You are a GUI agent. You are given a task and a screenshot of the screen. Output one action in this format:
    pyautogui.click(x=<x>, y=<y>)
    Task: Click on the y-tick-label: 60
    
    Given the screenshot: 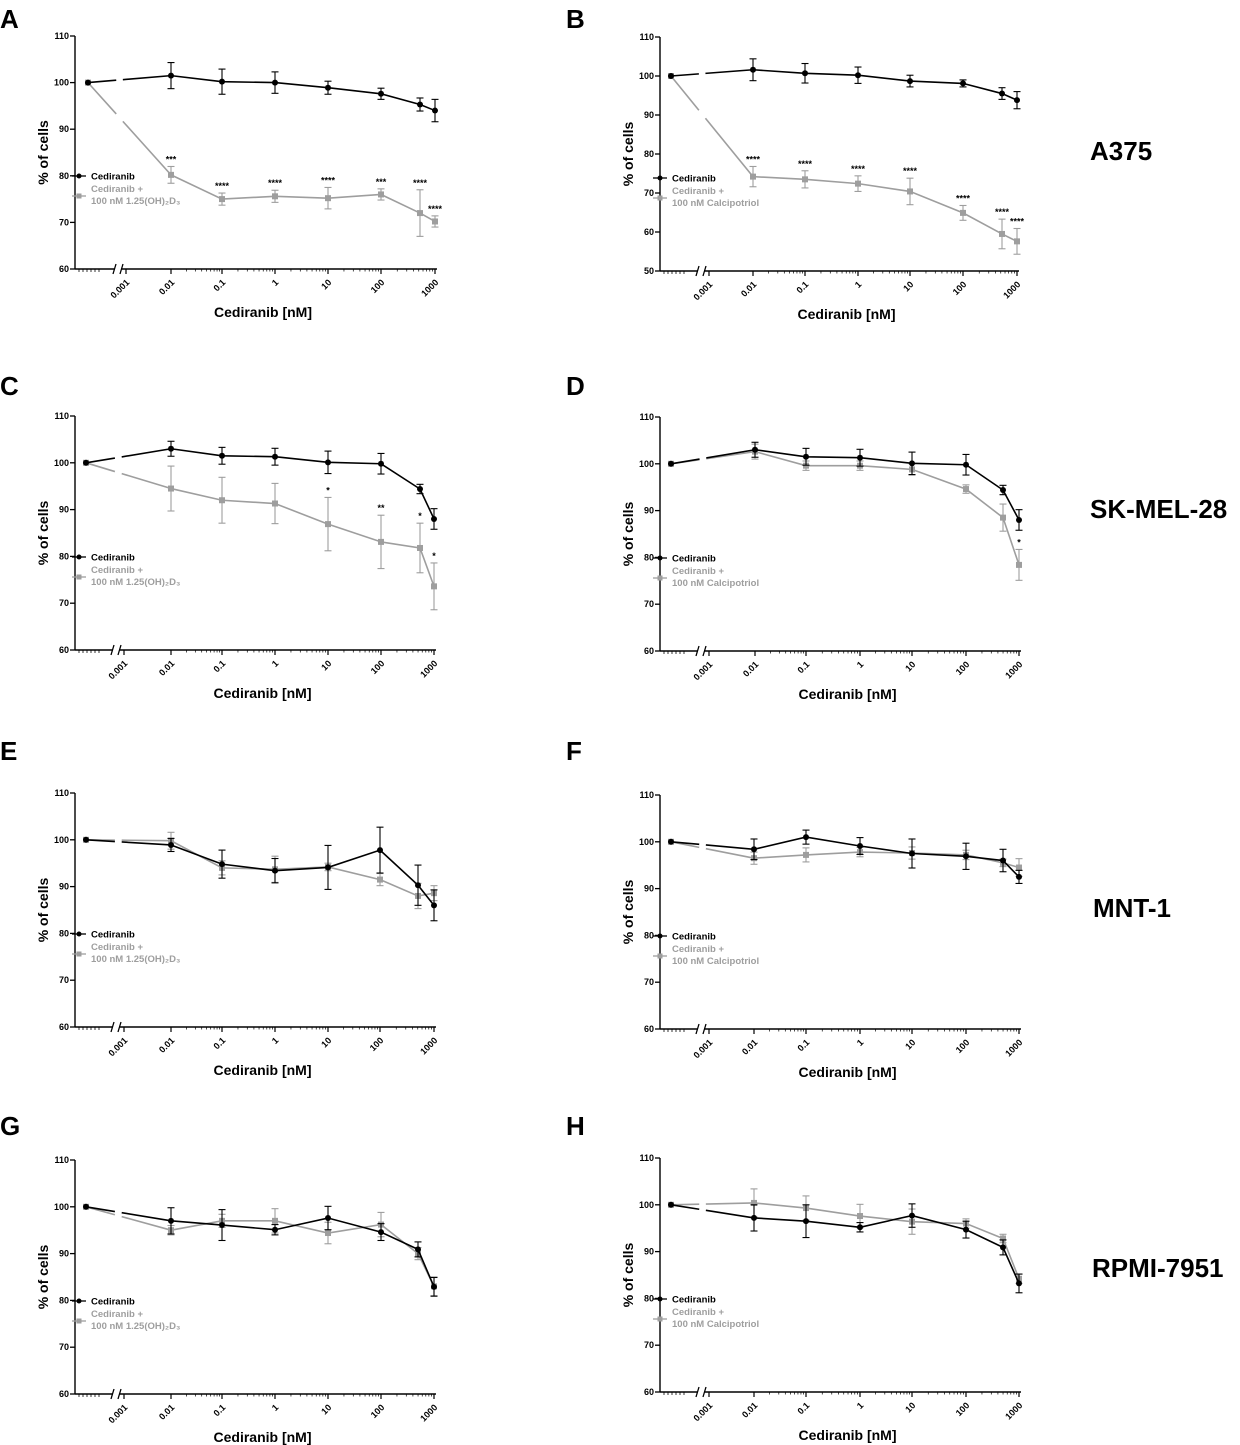 What is the action you would take?
    pyautogui.click(x=649, y=232)
    